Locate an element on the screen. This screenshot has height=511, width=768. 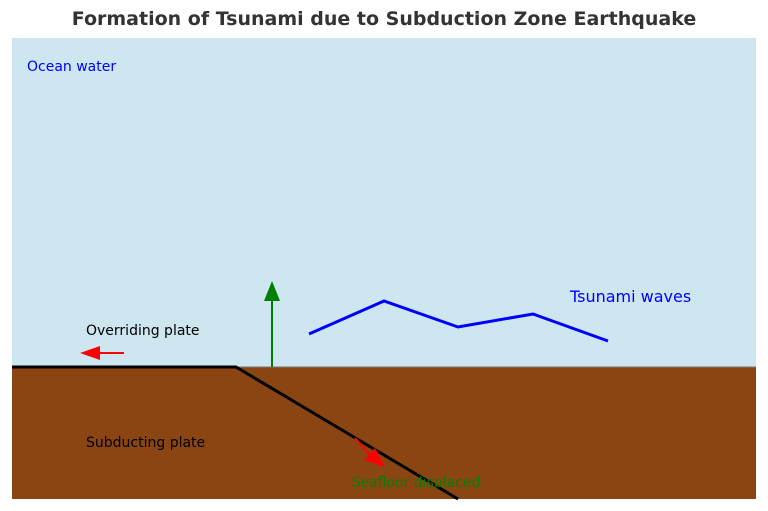
arrow-up-icon is located at coordinates (272, 324).